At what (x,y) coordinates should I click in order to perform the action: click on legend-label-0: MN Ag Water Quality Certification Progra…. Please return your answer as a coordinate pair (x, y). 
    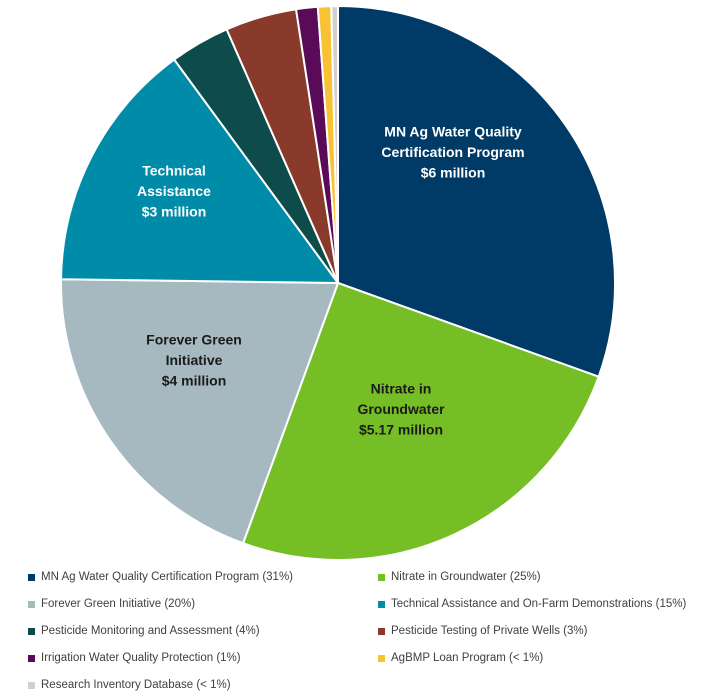
    Looking at the image, I should click on (167, 577).